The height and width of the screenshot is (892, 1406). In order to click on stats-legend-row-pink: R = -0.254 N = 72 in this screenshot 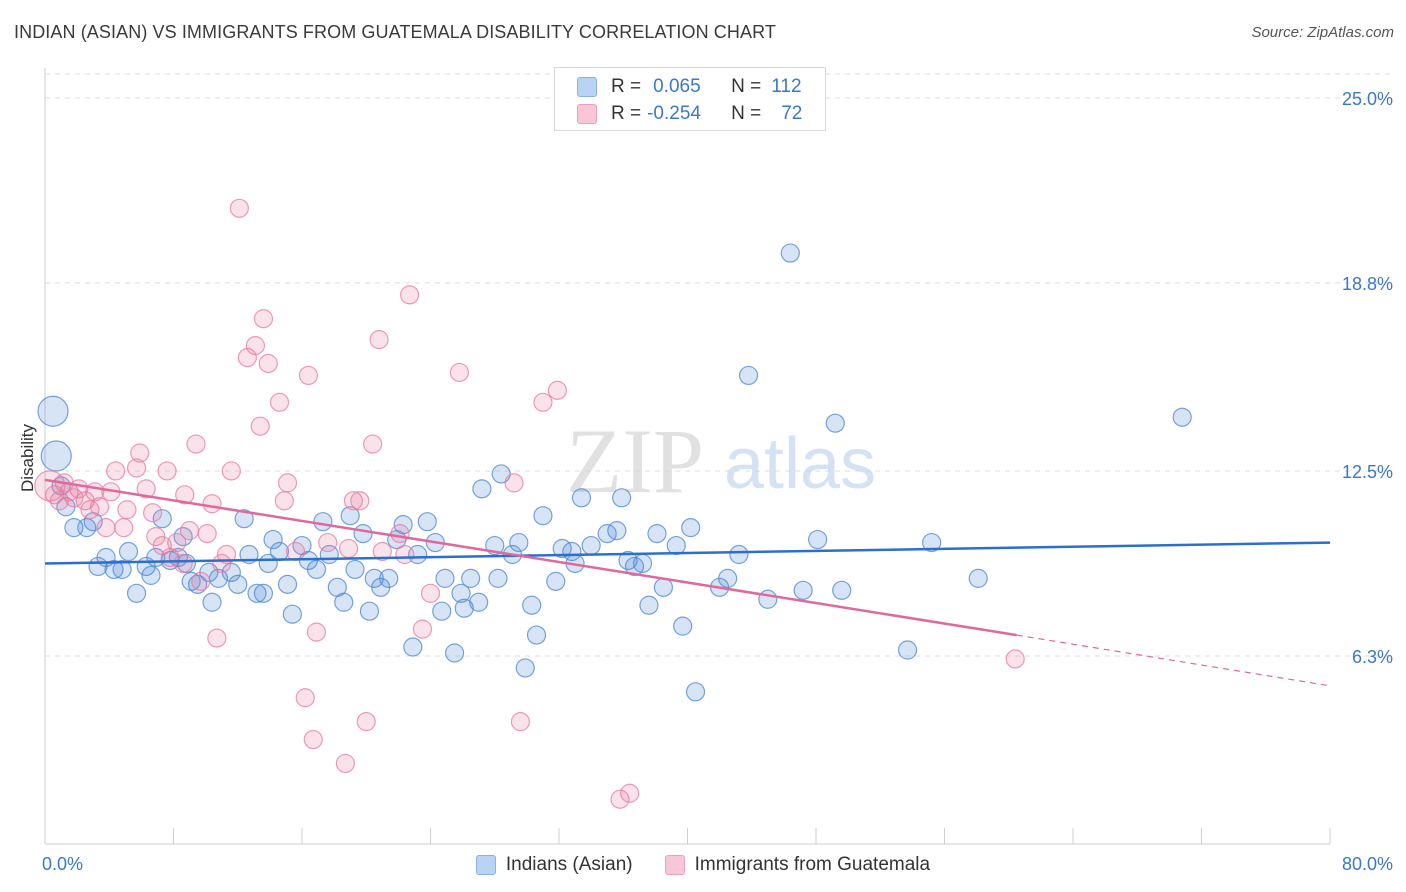, I will do `click(689, 114)`.